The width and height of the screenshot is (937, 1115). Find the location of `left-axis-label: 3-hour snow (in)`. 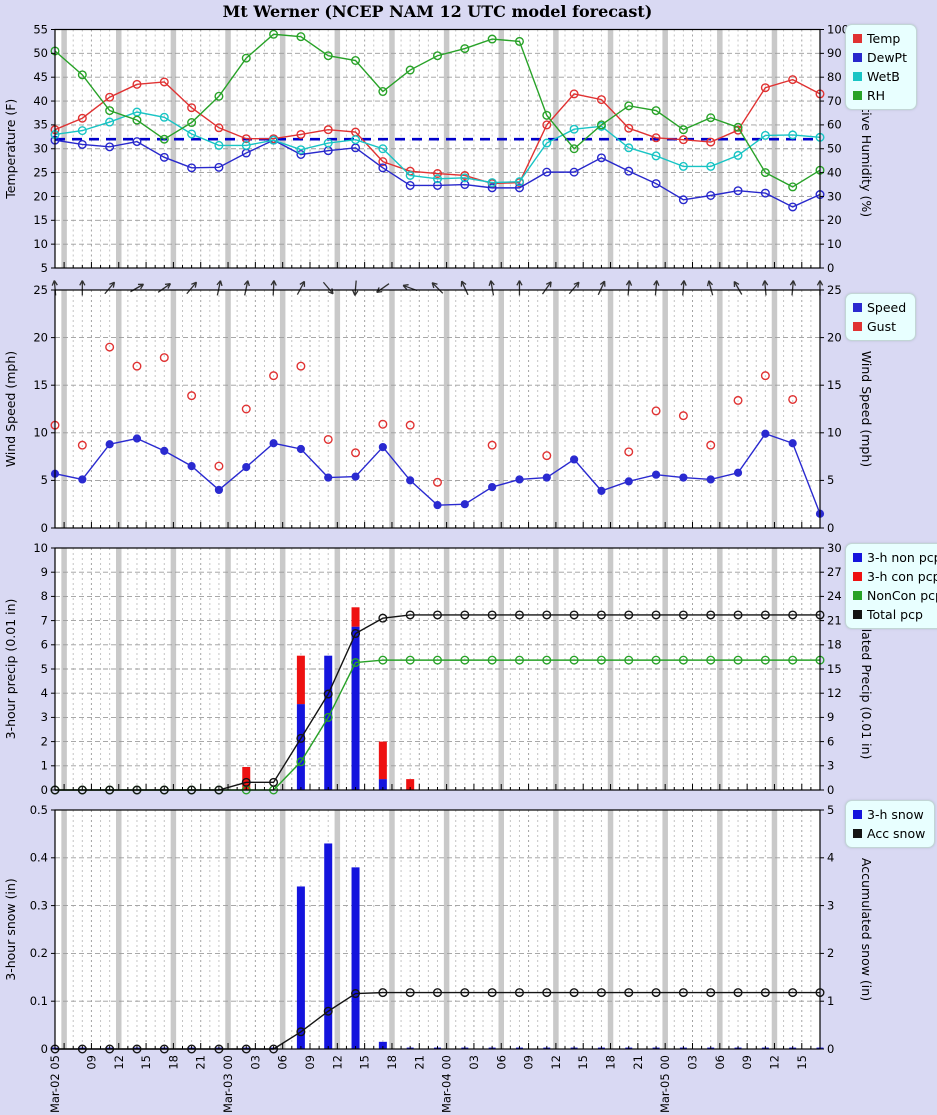

left-axis-label: 3-hour snow (in) is located at coordinates (10, 929).